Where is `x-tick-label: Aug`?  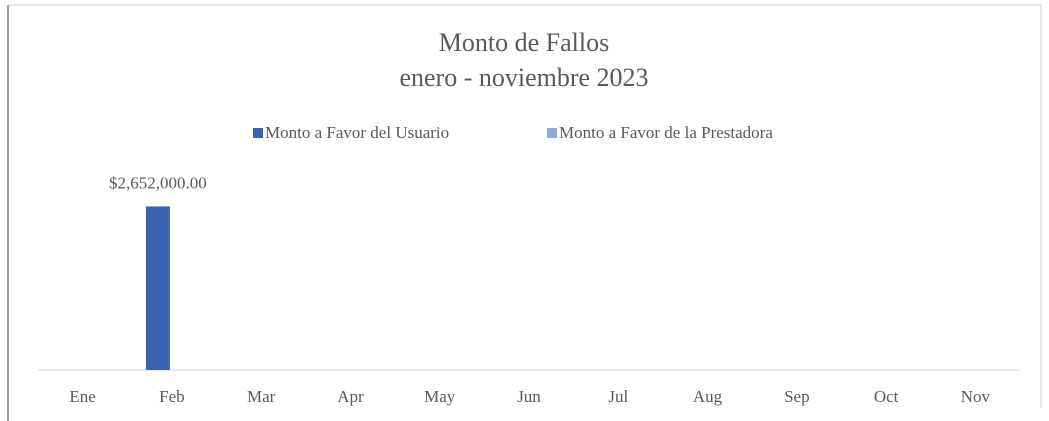 x-tick-label: Aug is located at coordinates (708, 396).